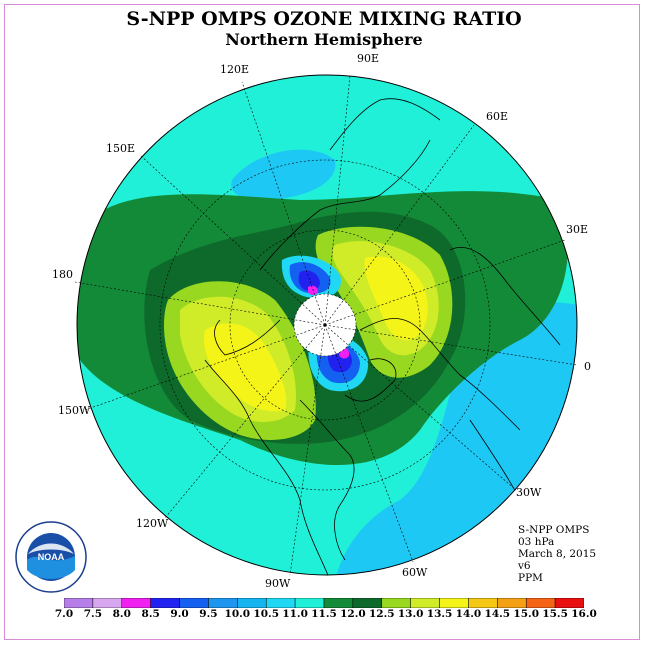 Image resolution: width=648 pixels, height=648 pixels. I want to click on field-8-5-vortex-a, so click(309, 280).